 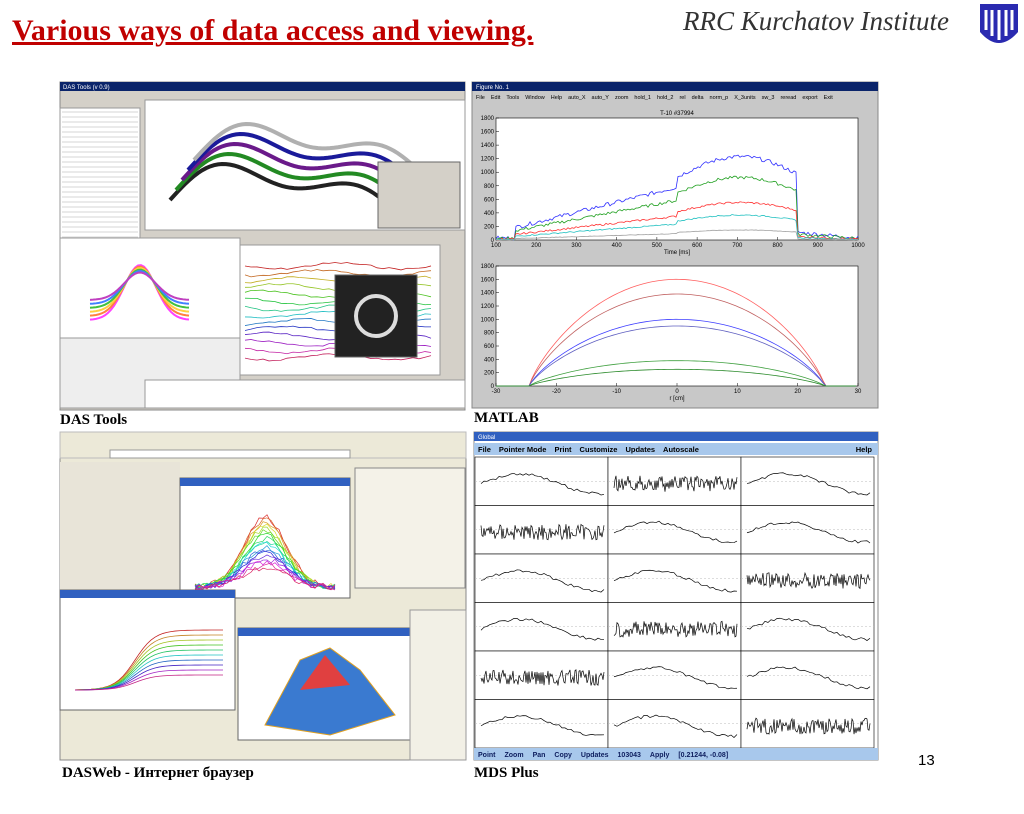 What do you see at coordinates (617, 246) in the screenshot?
I see `x-tick-label: 400` at bounding box center [617, 246].